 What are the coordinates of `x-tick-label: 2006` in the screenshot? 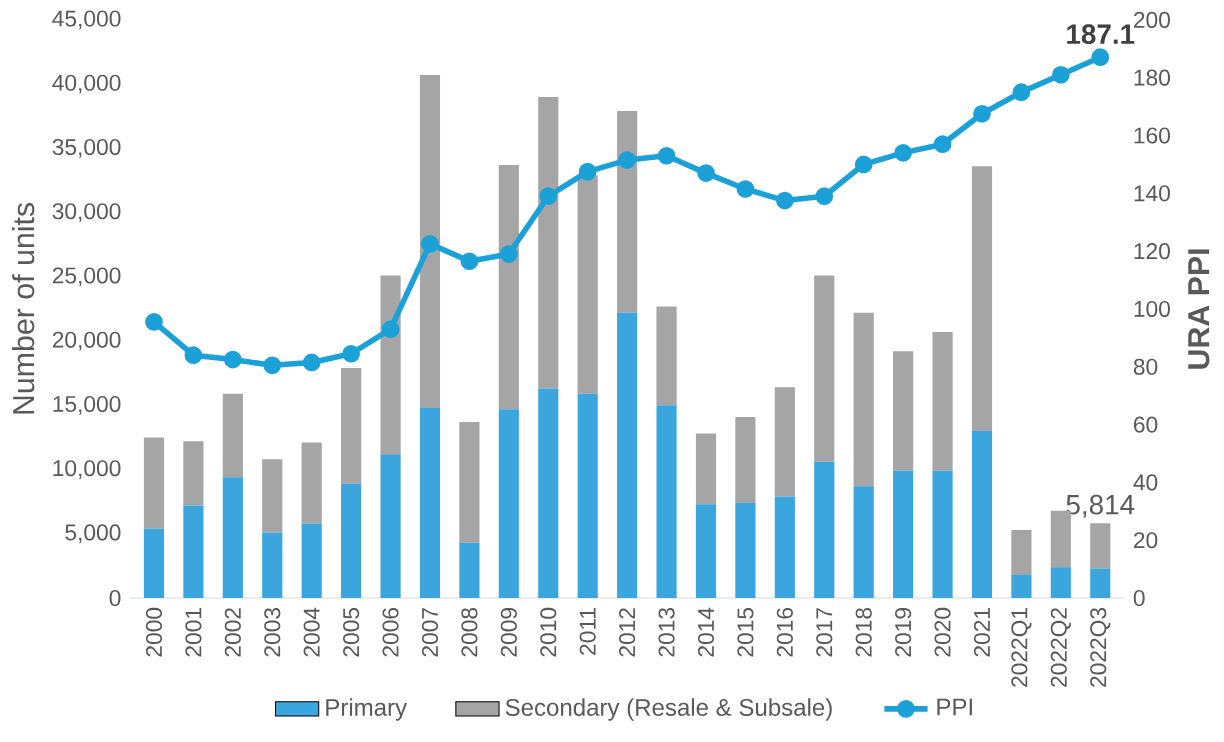 It's located at (390, 632).